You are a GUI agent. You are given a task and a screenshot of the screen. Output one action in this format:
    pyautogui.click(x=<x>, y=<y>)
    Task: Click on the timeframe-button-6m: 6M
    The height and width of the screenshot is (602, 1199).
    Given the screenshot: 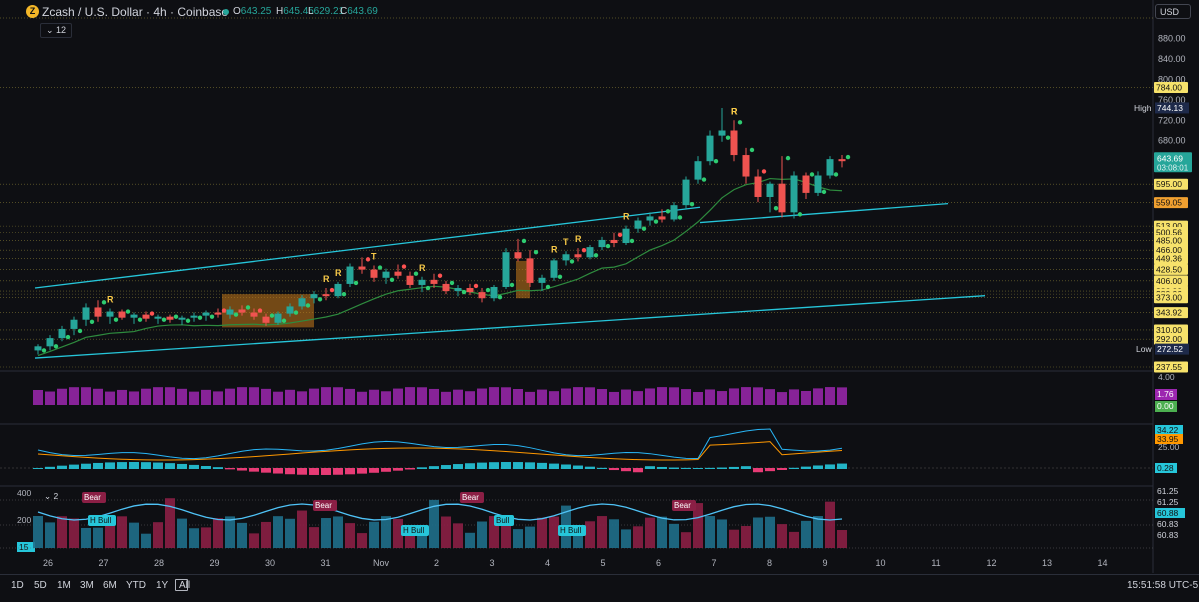 What is the action you would take?
    pyautogui.click(x=110, y=585)
    